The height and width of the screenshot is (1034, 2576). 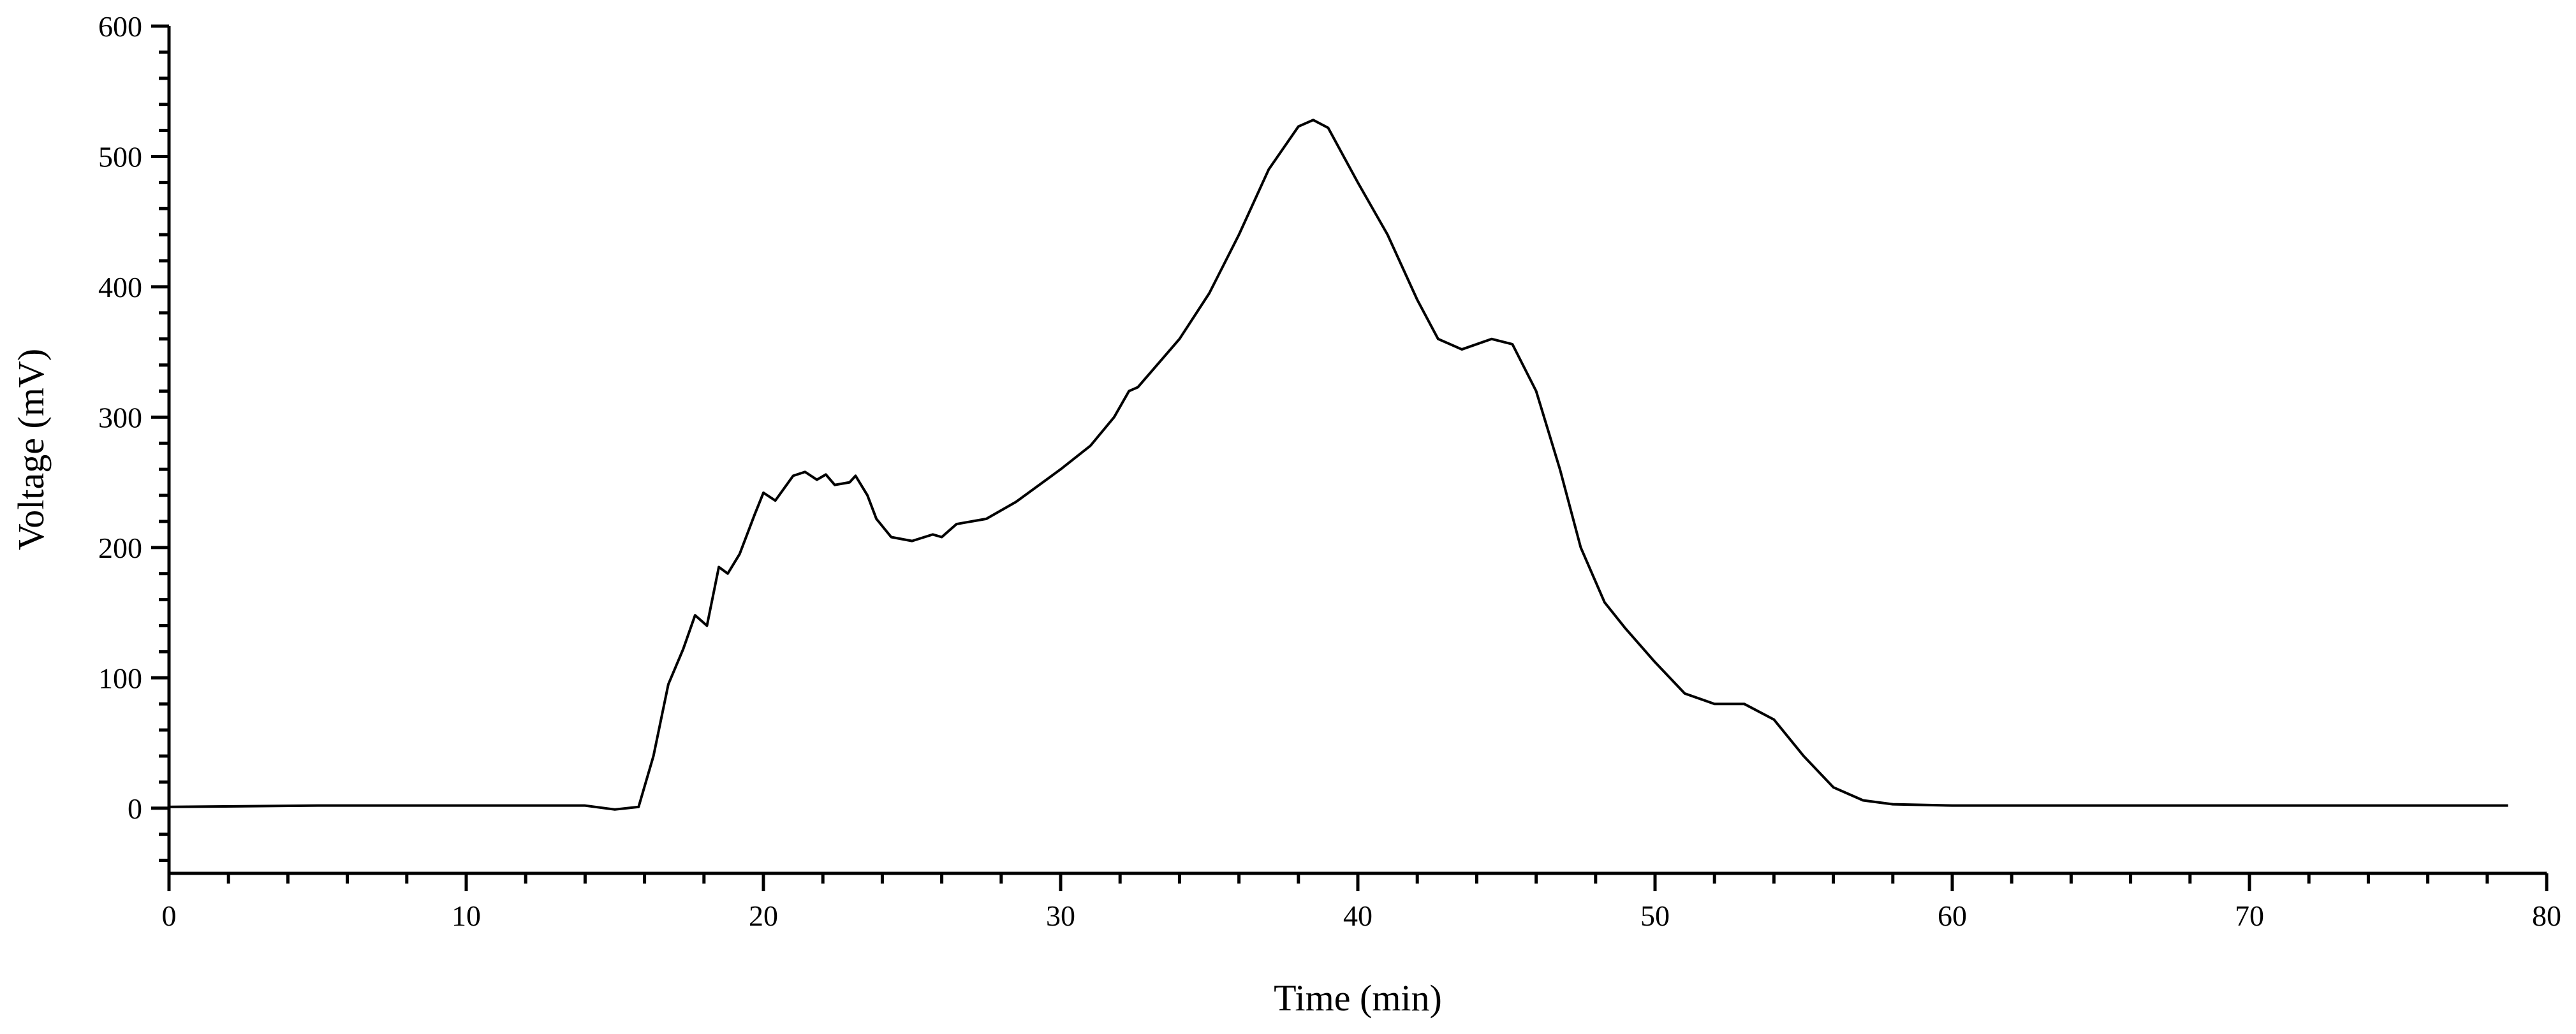 I want to click on y-tick-label: 500, so click(x=120, y=156).